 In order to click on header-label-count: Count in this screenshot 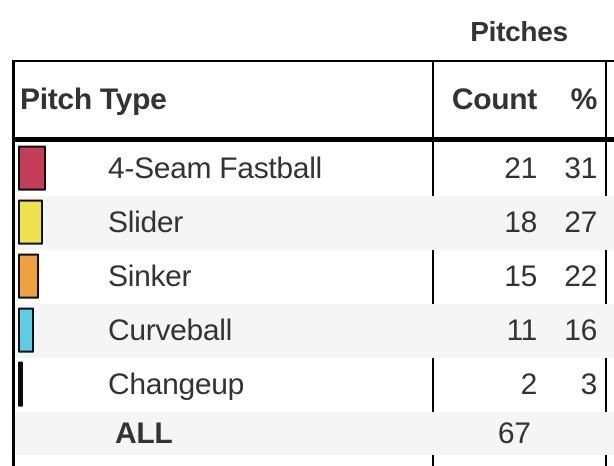, I will do `click(494, 99)`.